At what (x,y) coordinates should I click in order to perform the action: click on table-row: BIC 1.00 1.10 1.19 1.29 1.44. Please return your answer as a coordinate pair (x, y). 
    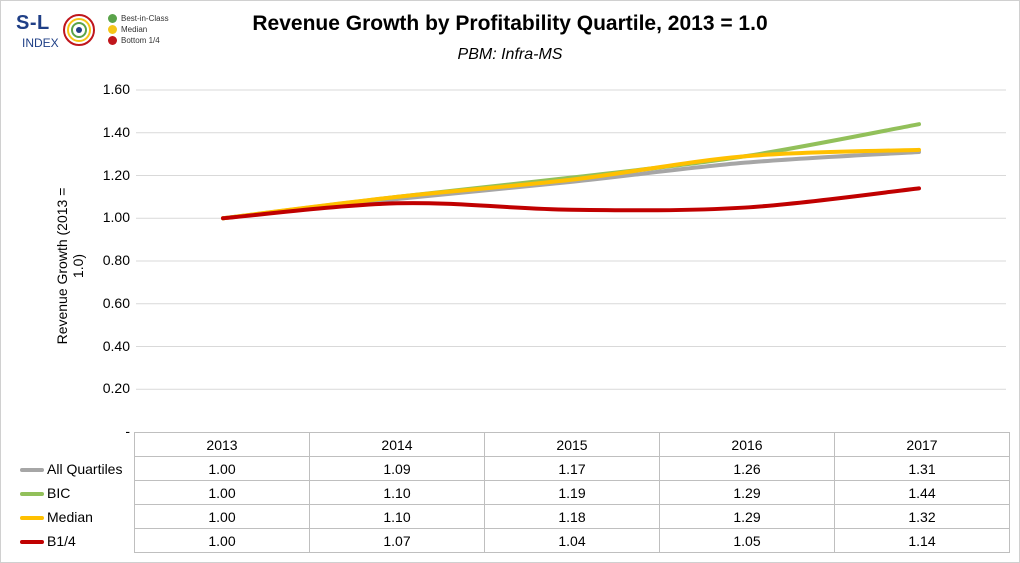
    Looking at the image, I should click on (515, 492).